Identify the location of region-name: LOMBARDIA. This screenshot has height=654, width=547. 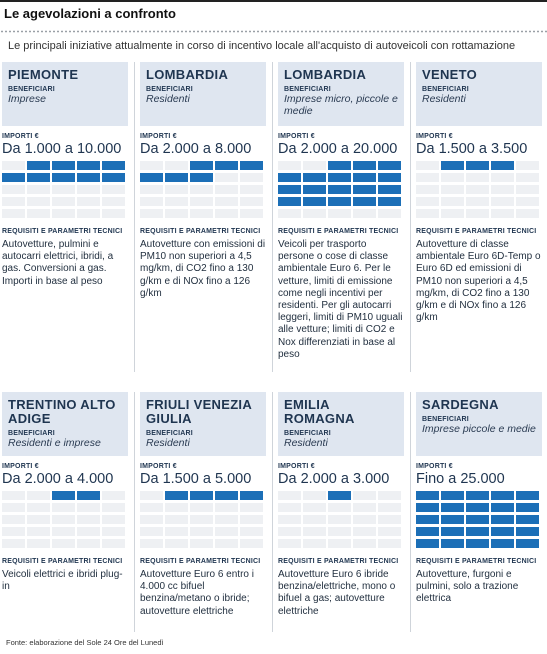
(325, 74).